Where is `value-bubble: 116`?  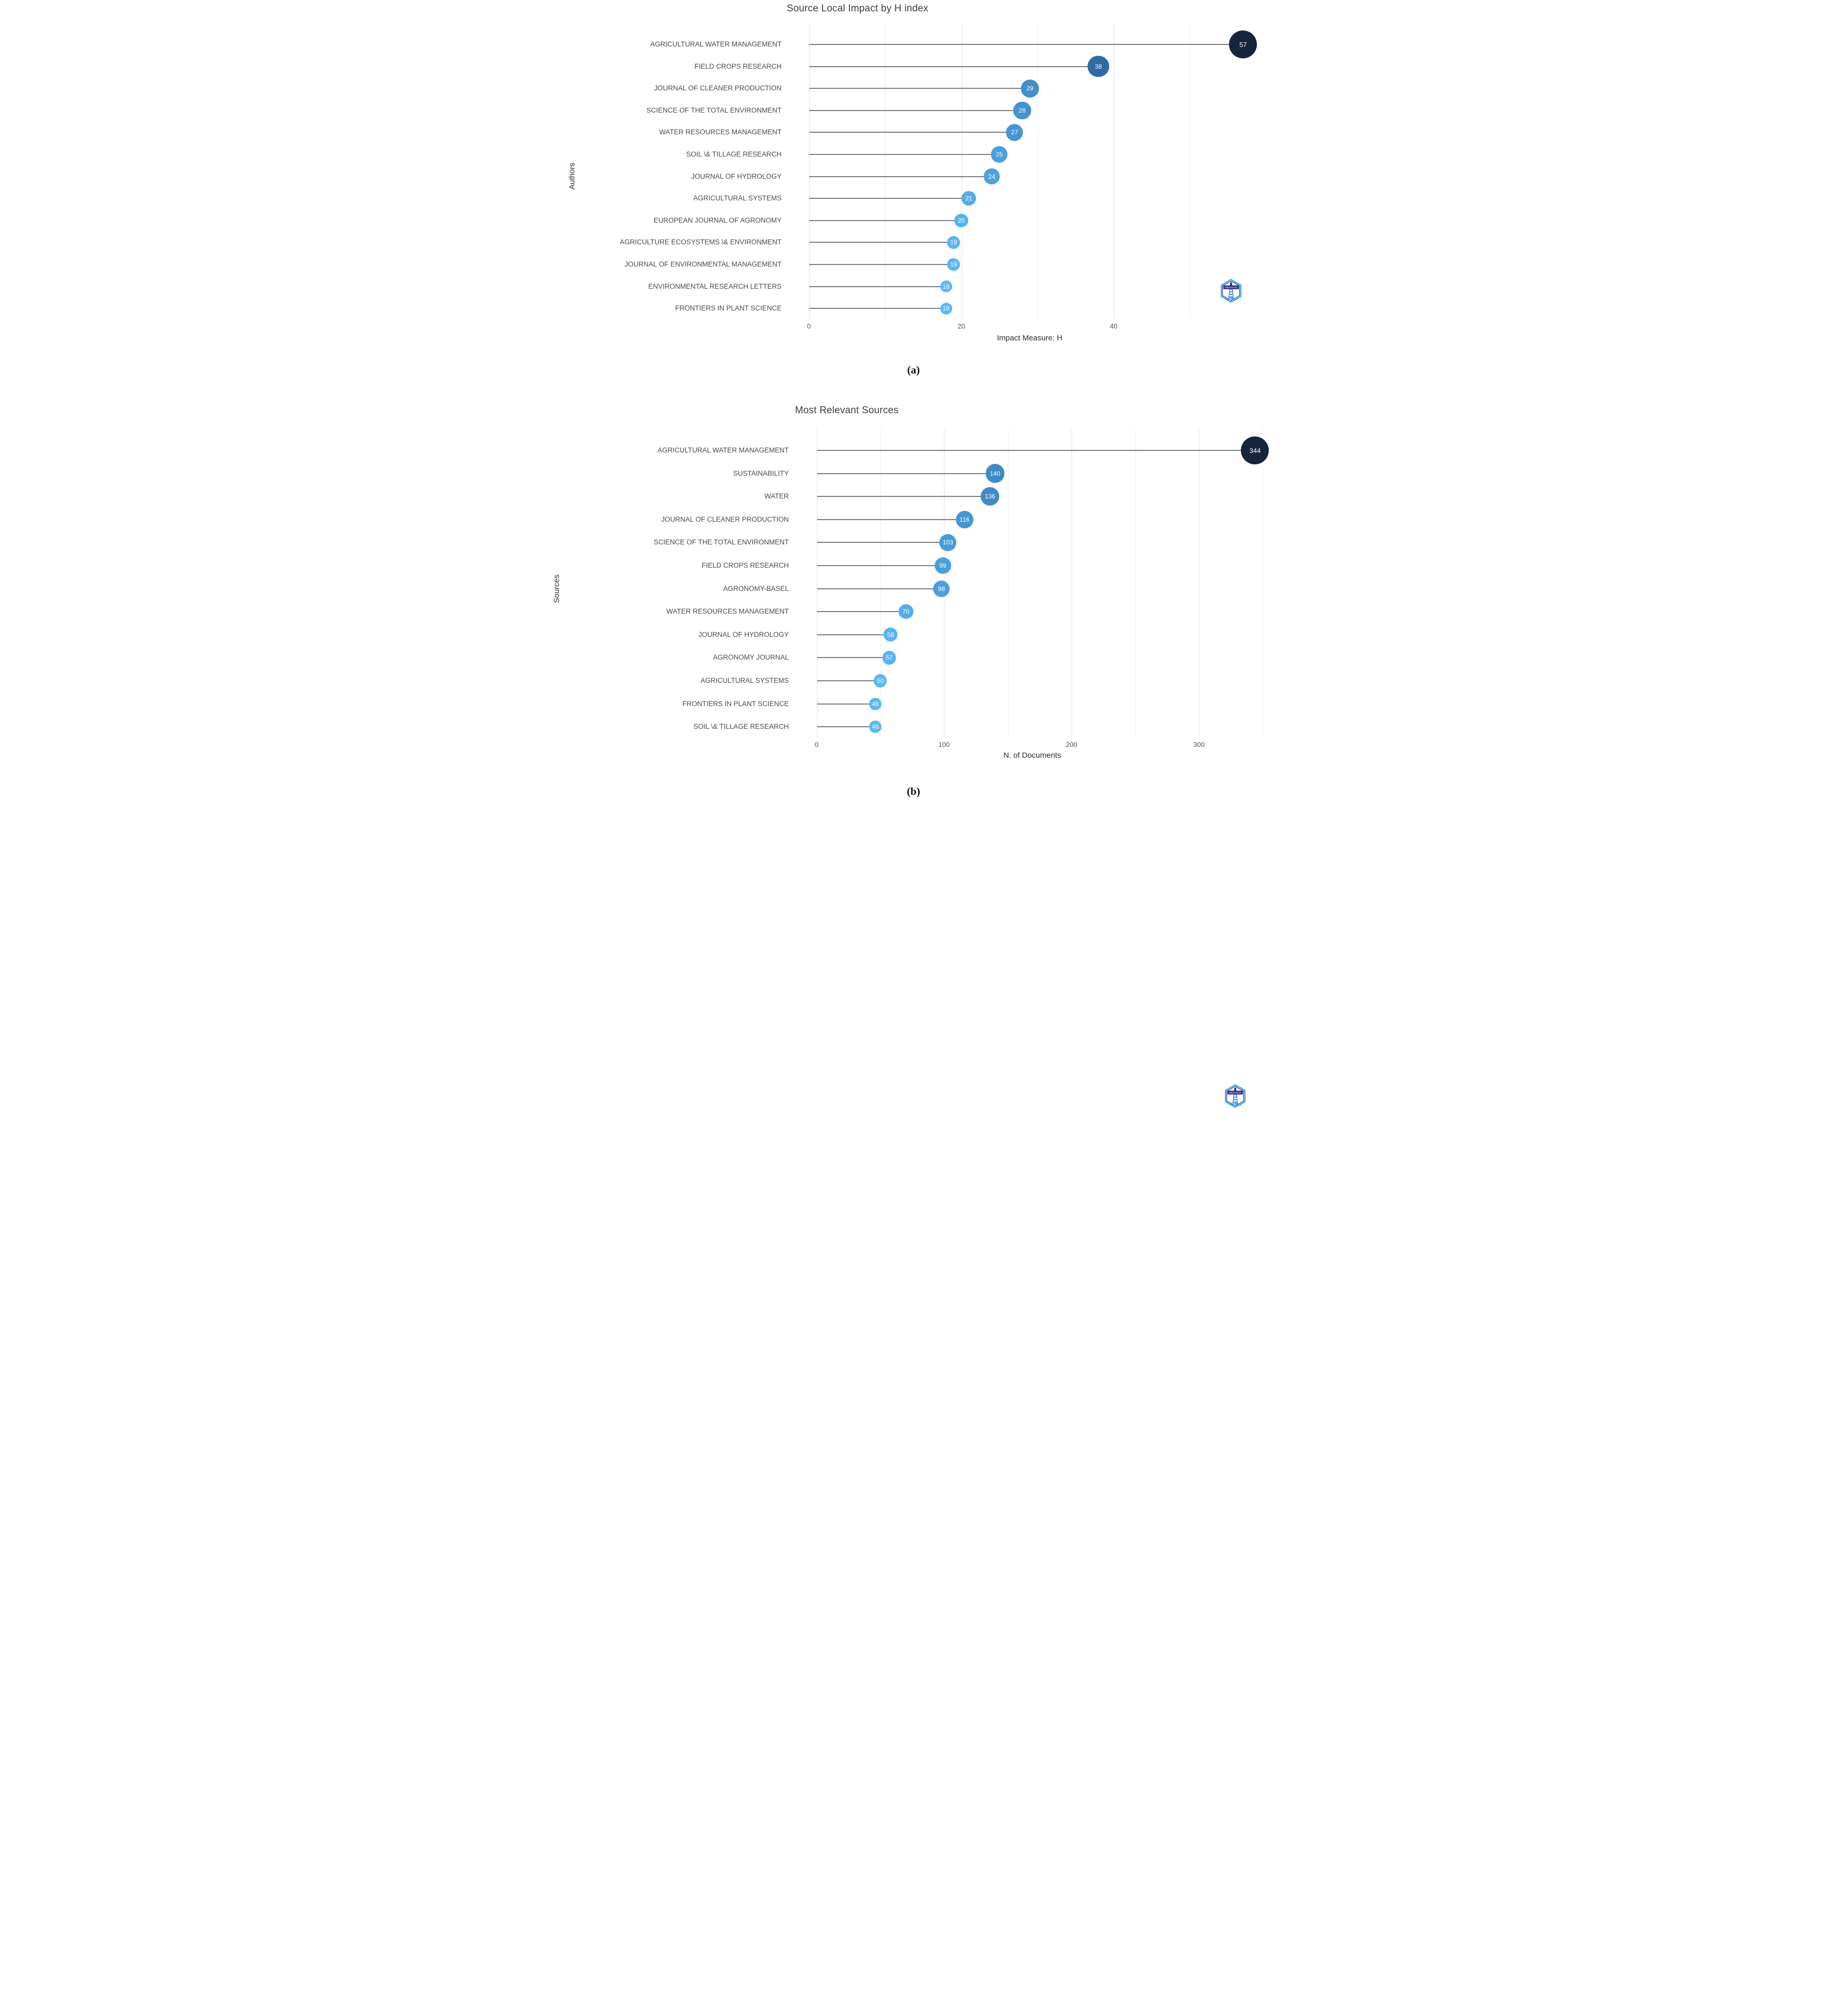 value-bubble: 116 is located at coordinates (964, 519).